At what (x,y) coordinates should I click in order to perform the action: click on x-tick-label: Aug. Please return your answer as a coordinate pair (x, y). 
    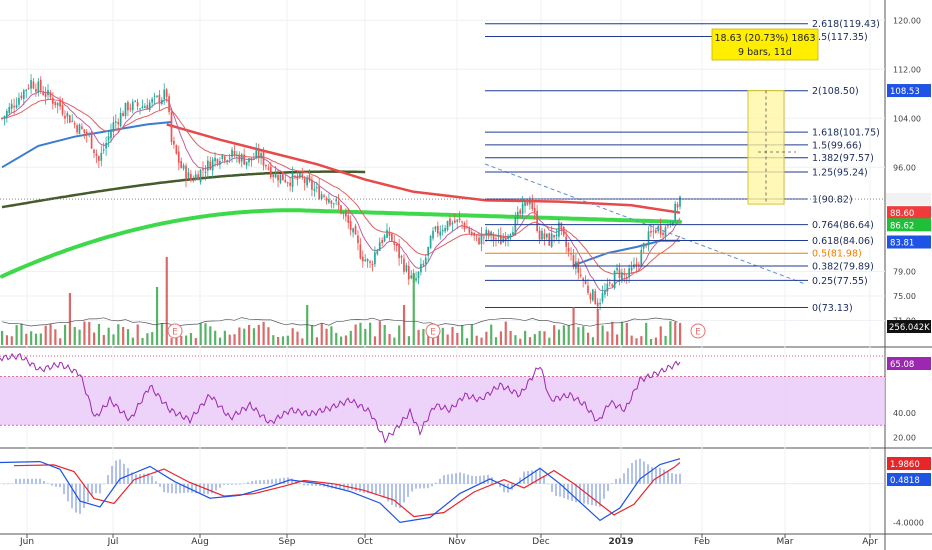
    Looking at the image, I should click on (200, 542).